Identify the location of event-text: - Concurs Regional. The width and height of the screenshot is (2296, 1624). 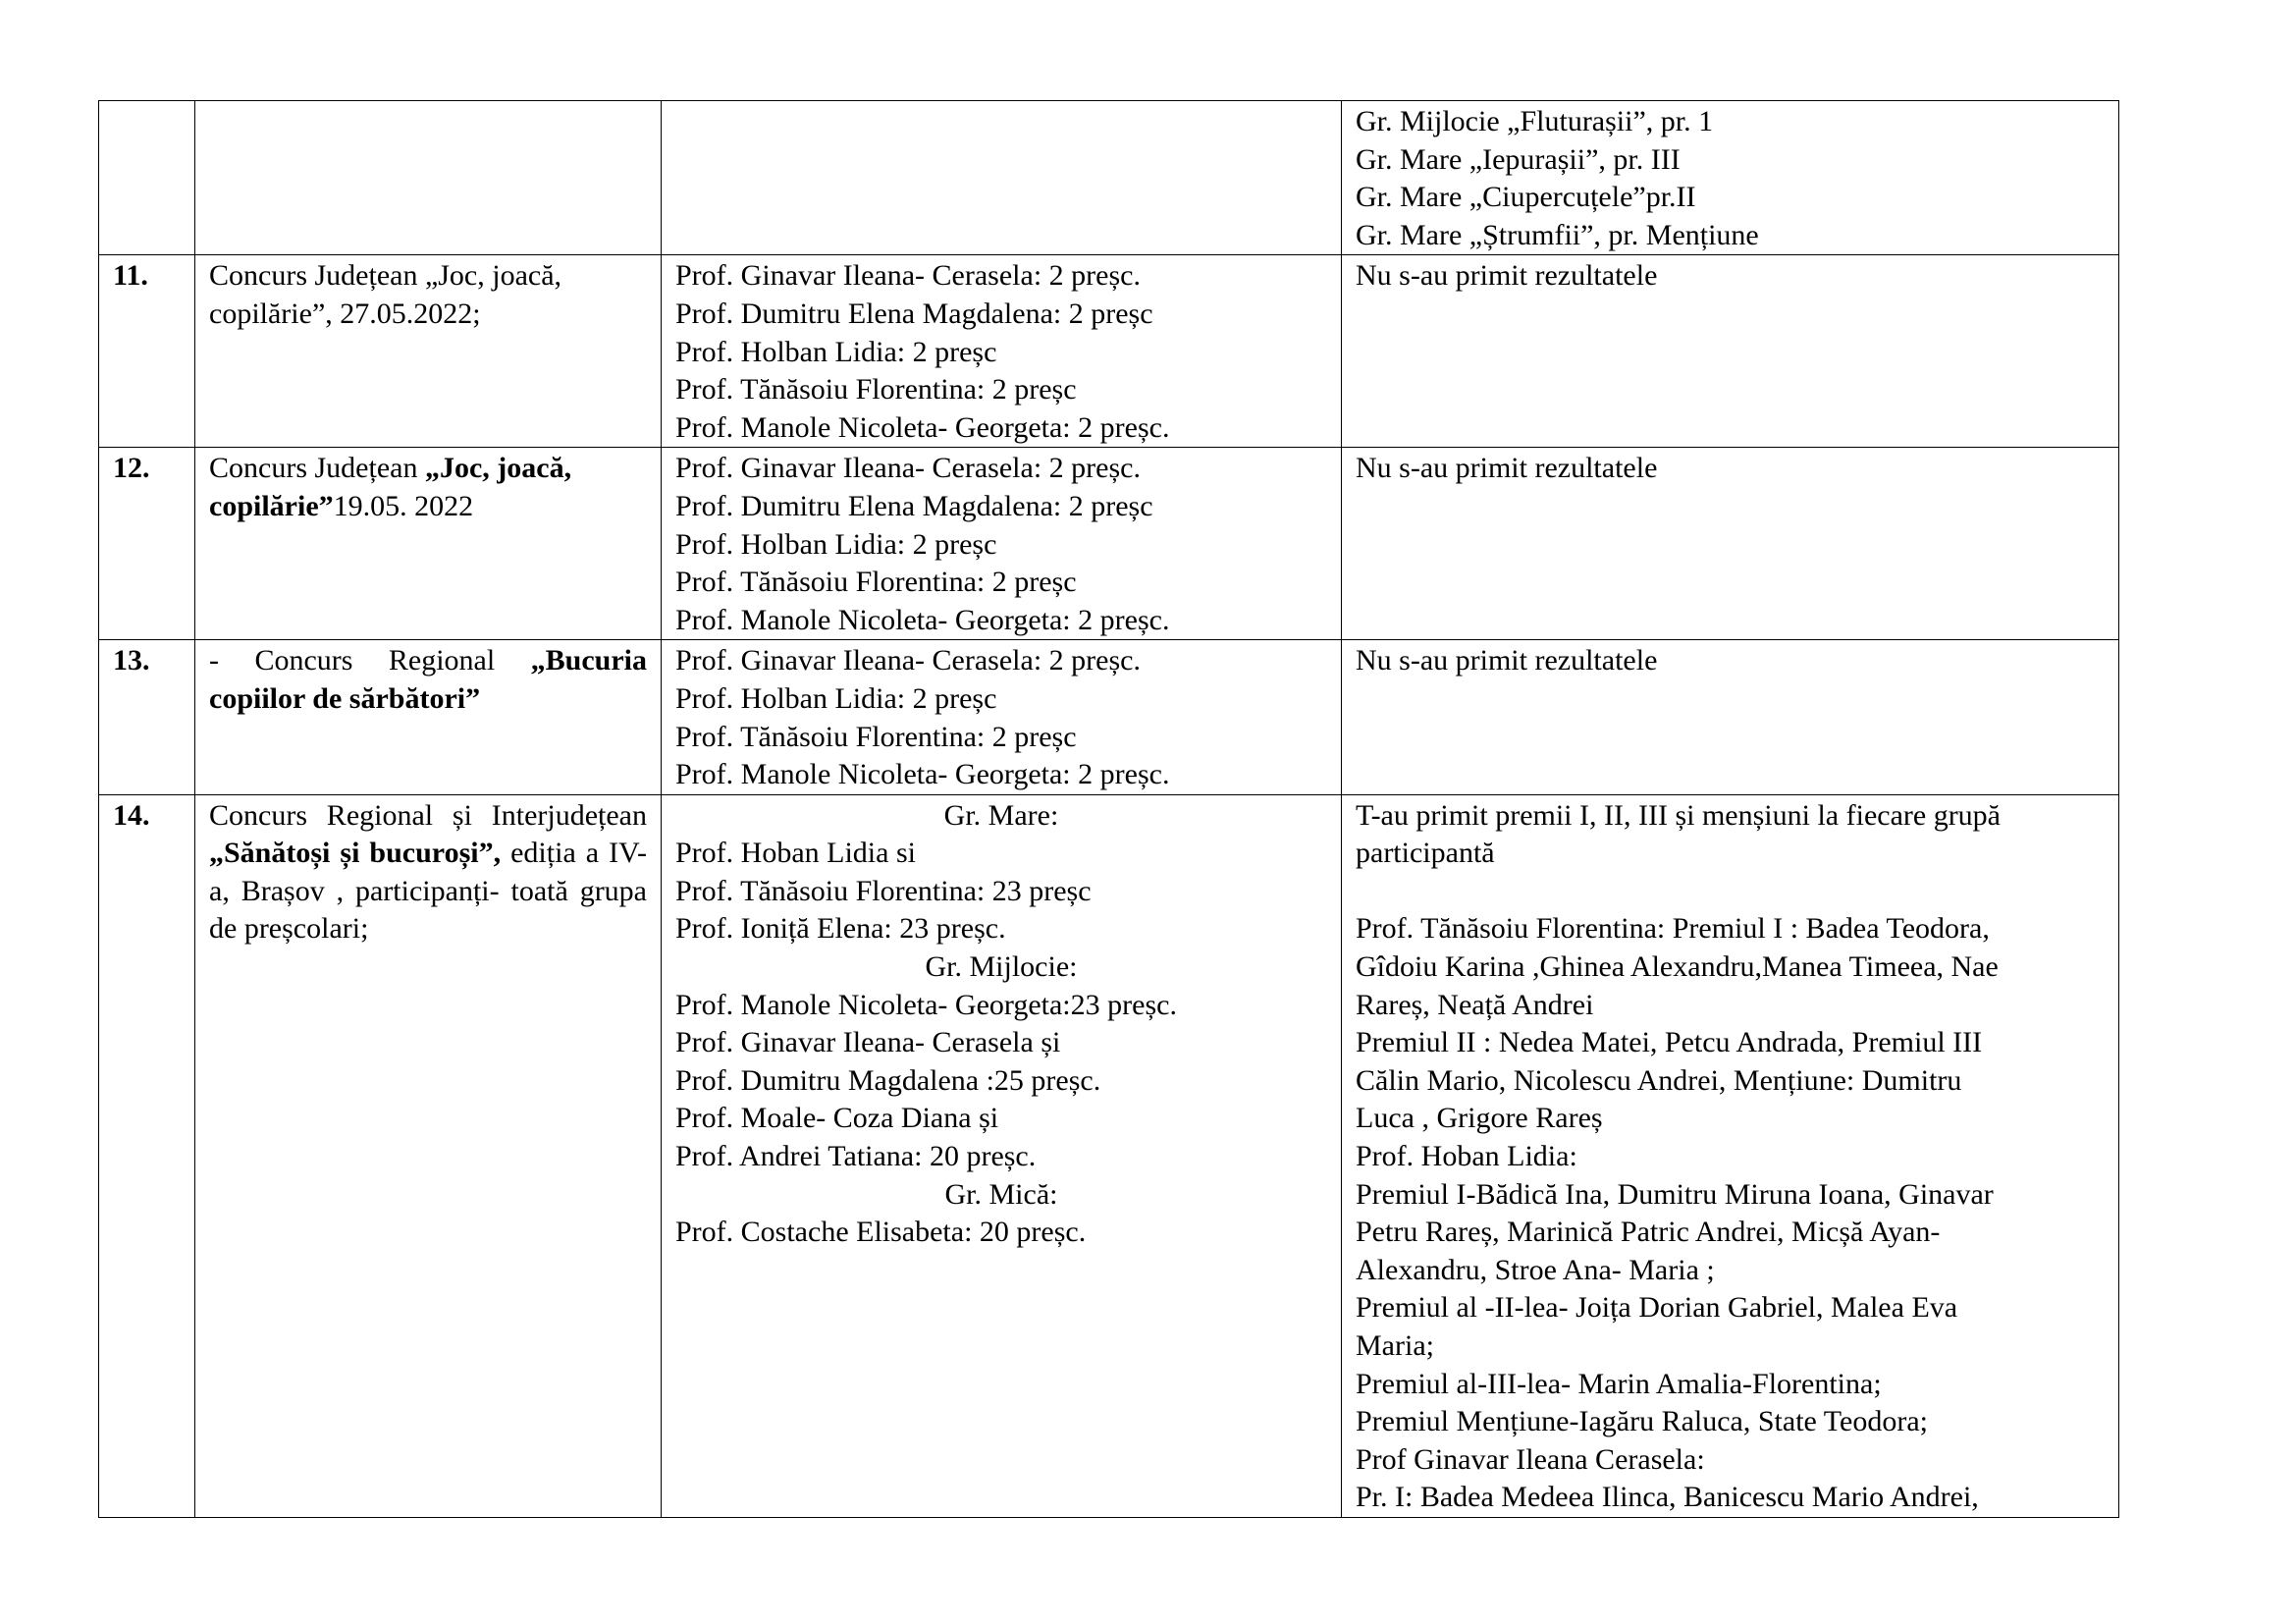
(370, 660).